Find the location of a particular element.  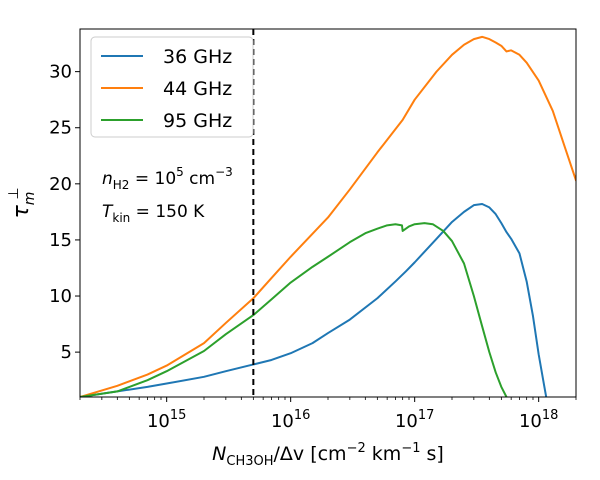

legend-label: 36 GHz is located at coordinates (197, 57).